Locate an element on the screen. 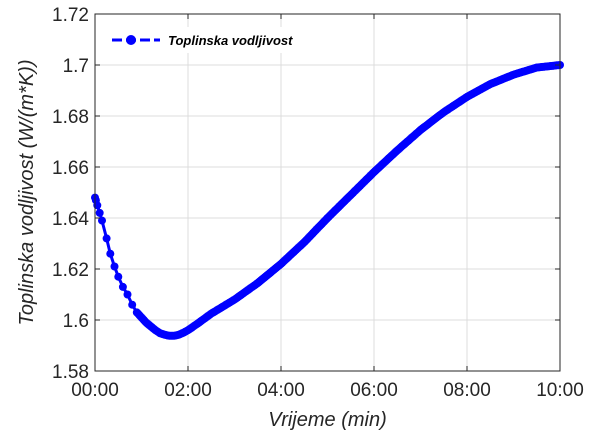 This screenshot has height=436, width=595. legend: Toplinska vodljivost is located at coordinates (211, 40).